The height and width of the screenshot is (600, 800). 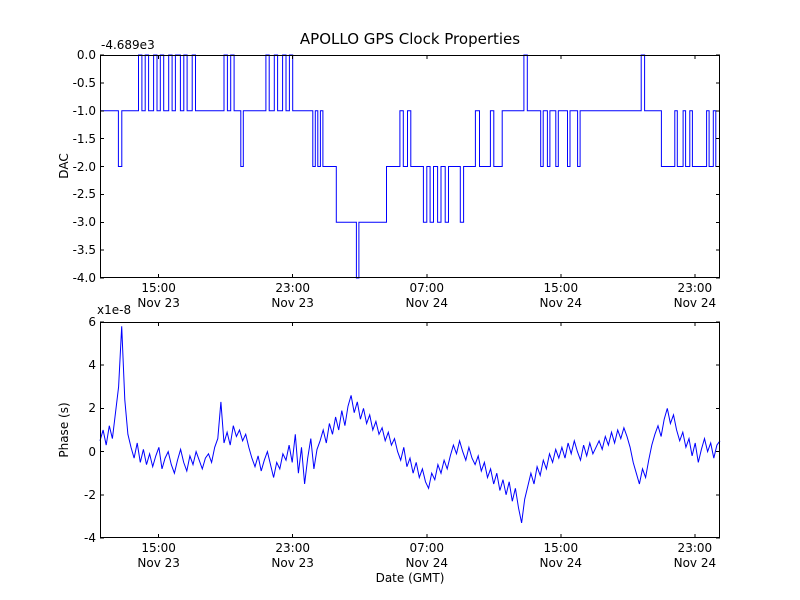 What do you see at coordinates (158, 295) in the screenshot?
I see `dac-x-tick-label: 15:00 Nov 23` at bounding box center [158, 295].